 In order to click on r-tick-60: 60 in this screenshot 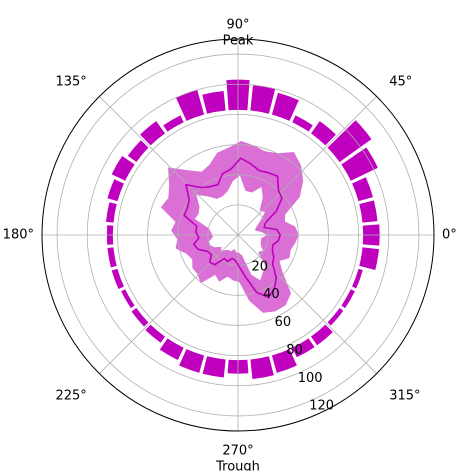, I will do `click(283, 322)`.